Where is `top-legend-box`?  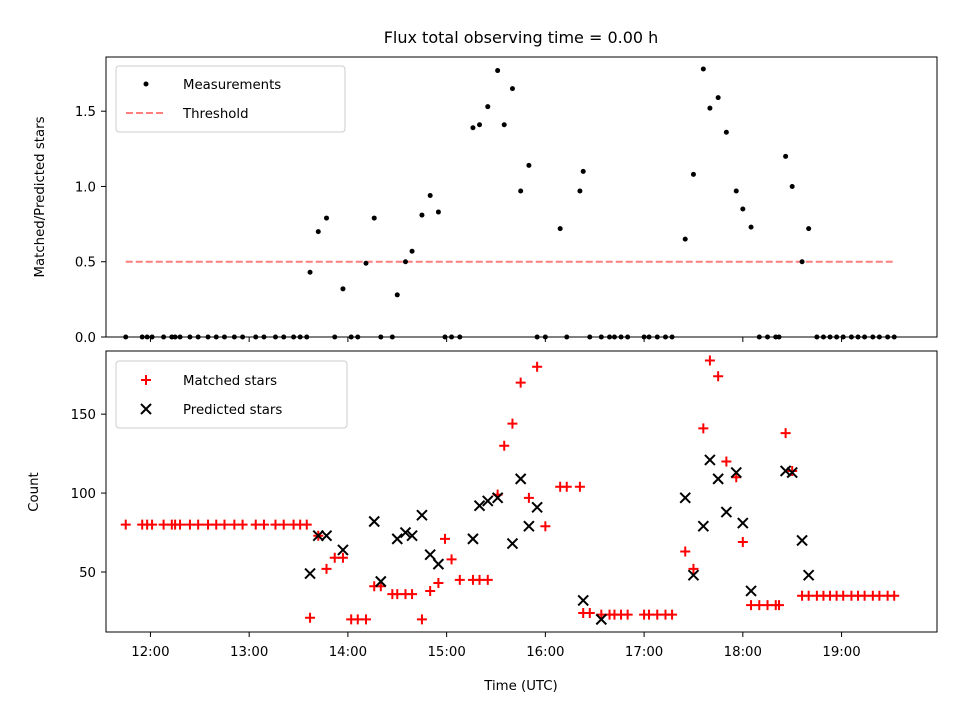 top-legend-box is located at coordinates (230, 99).